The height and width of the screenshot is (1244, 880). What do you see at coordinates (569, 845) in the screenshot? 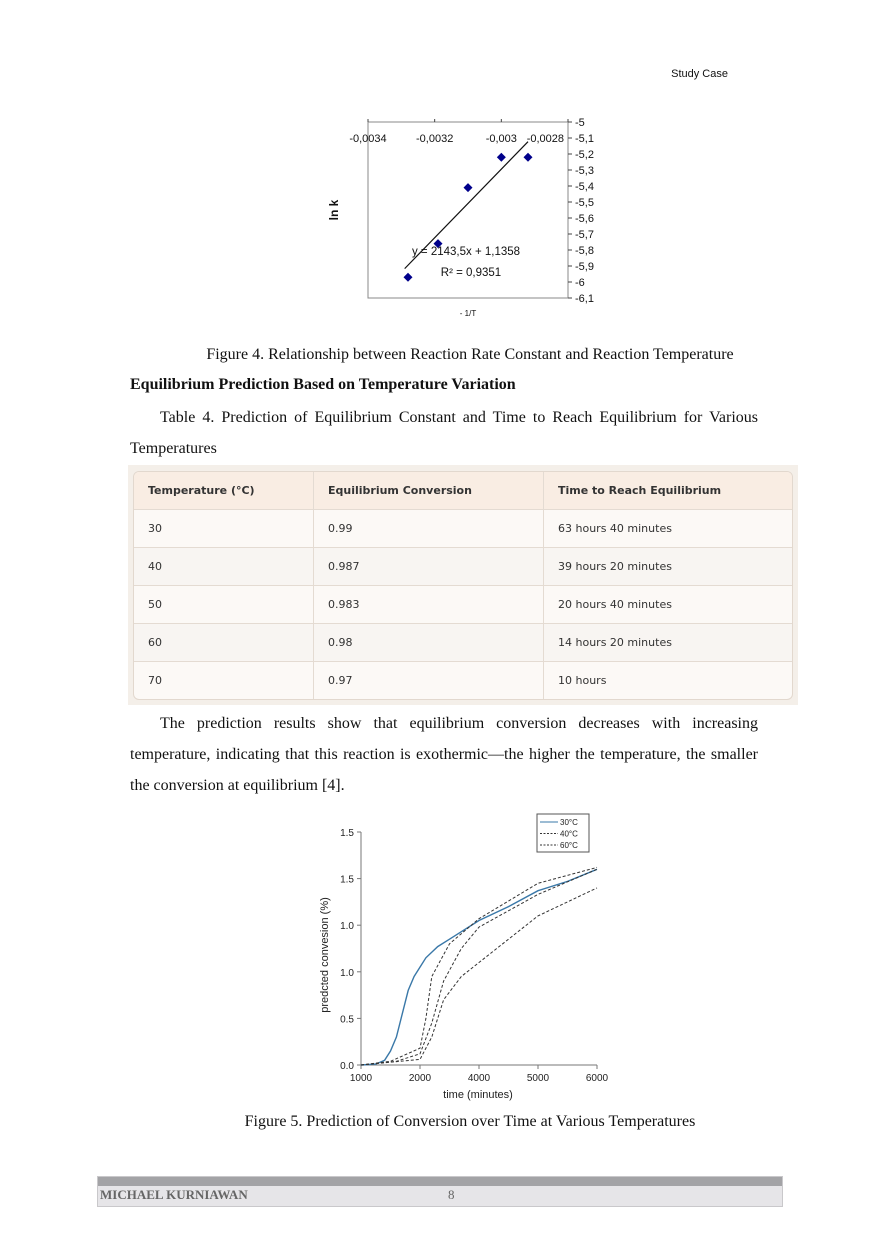
I see `legend-label: 60°C` at bounding box center [569, 845].